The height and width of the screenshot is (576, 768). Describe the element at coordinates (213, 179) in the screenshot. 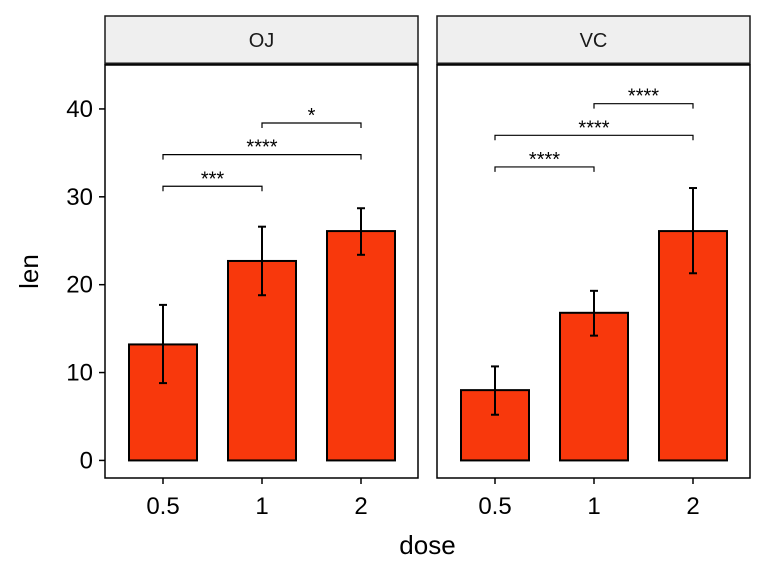

I see `significance-label: ***` at that location.